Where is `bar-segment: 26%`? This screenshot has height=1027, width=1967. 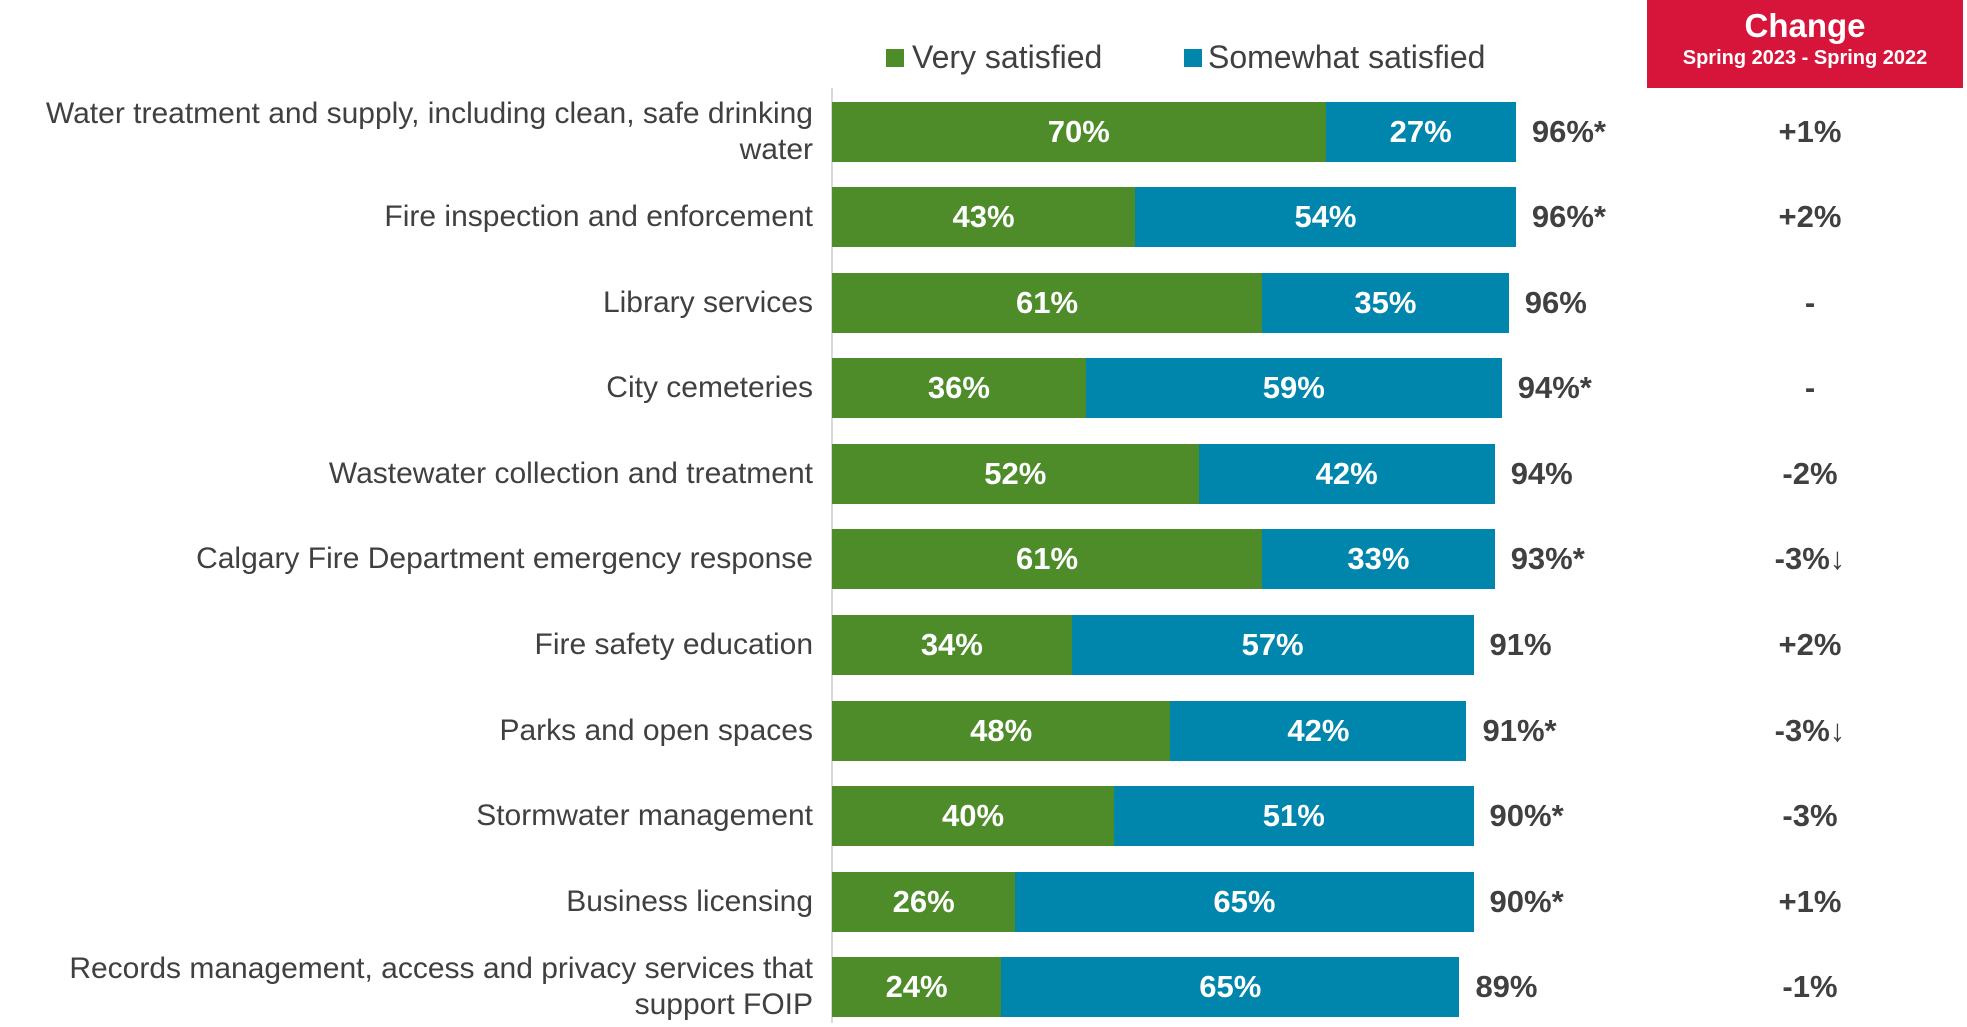
bar-segment: 26% is located at coordinates (924, 901).